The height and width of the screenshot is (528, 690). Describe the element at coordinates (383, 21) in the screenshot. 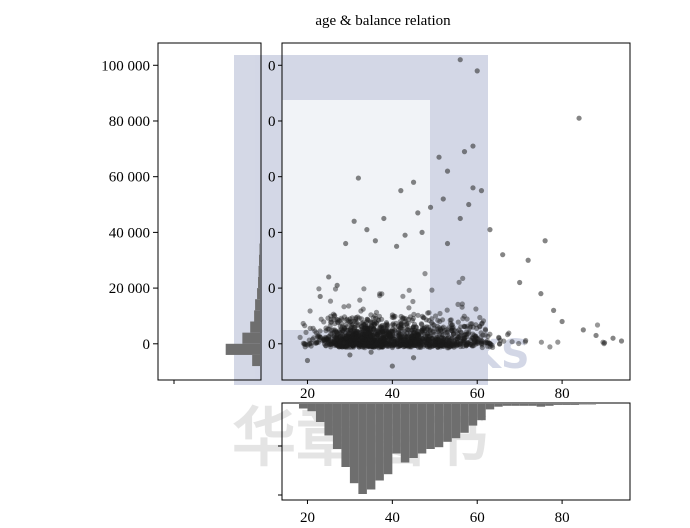

I see `chart-title: age & balance relation` at that location.